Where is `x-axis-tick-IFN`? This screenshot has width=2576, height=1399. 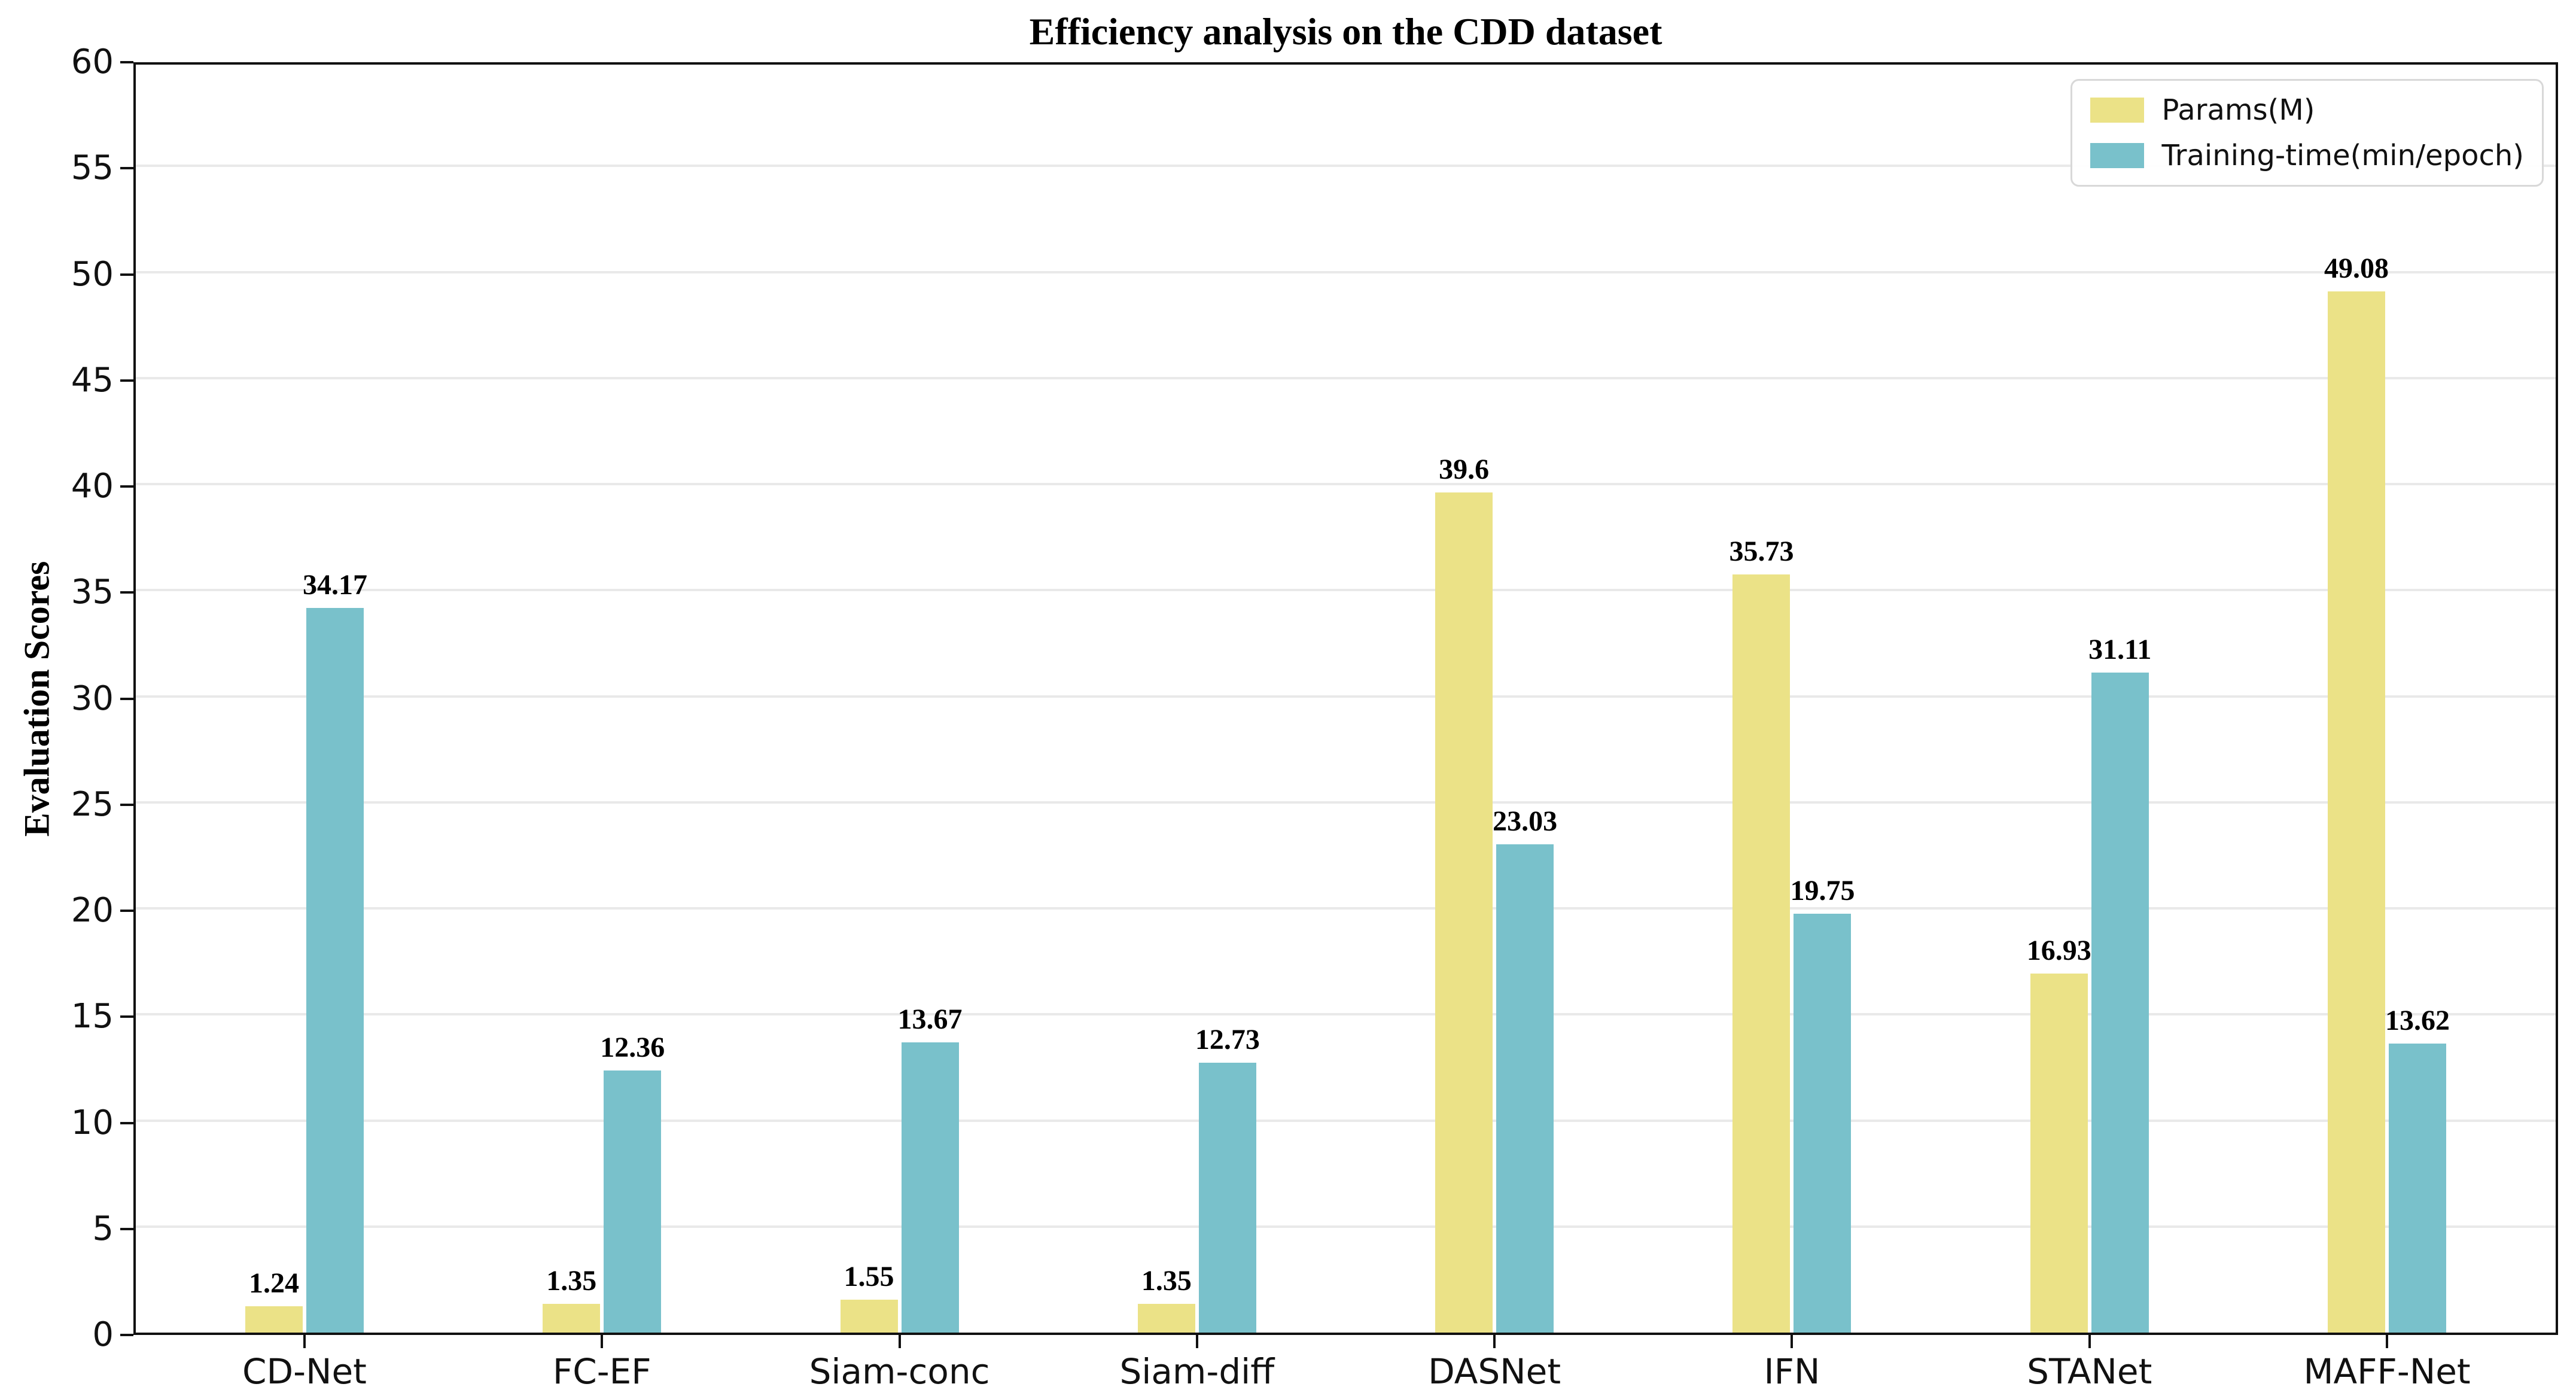
x-axis-tick-IFN is located at coordinates (1792, 1341).